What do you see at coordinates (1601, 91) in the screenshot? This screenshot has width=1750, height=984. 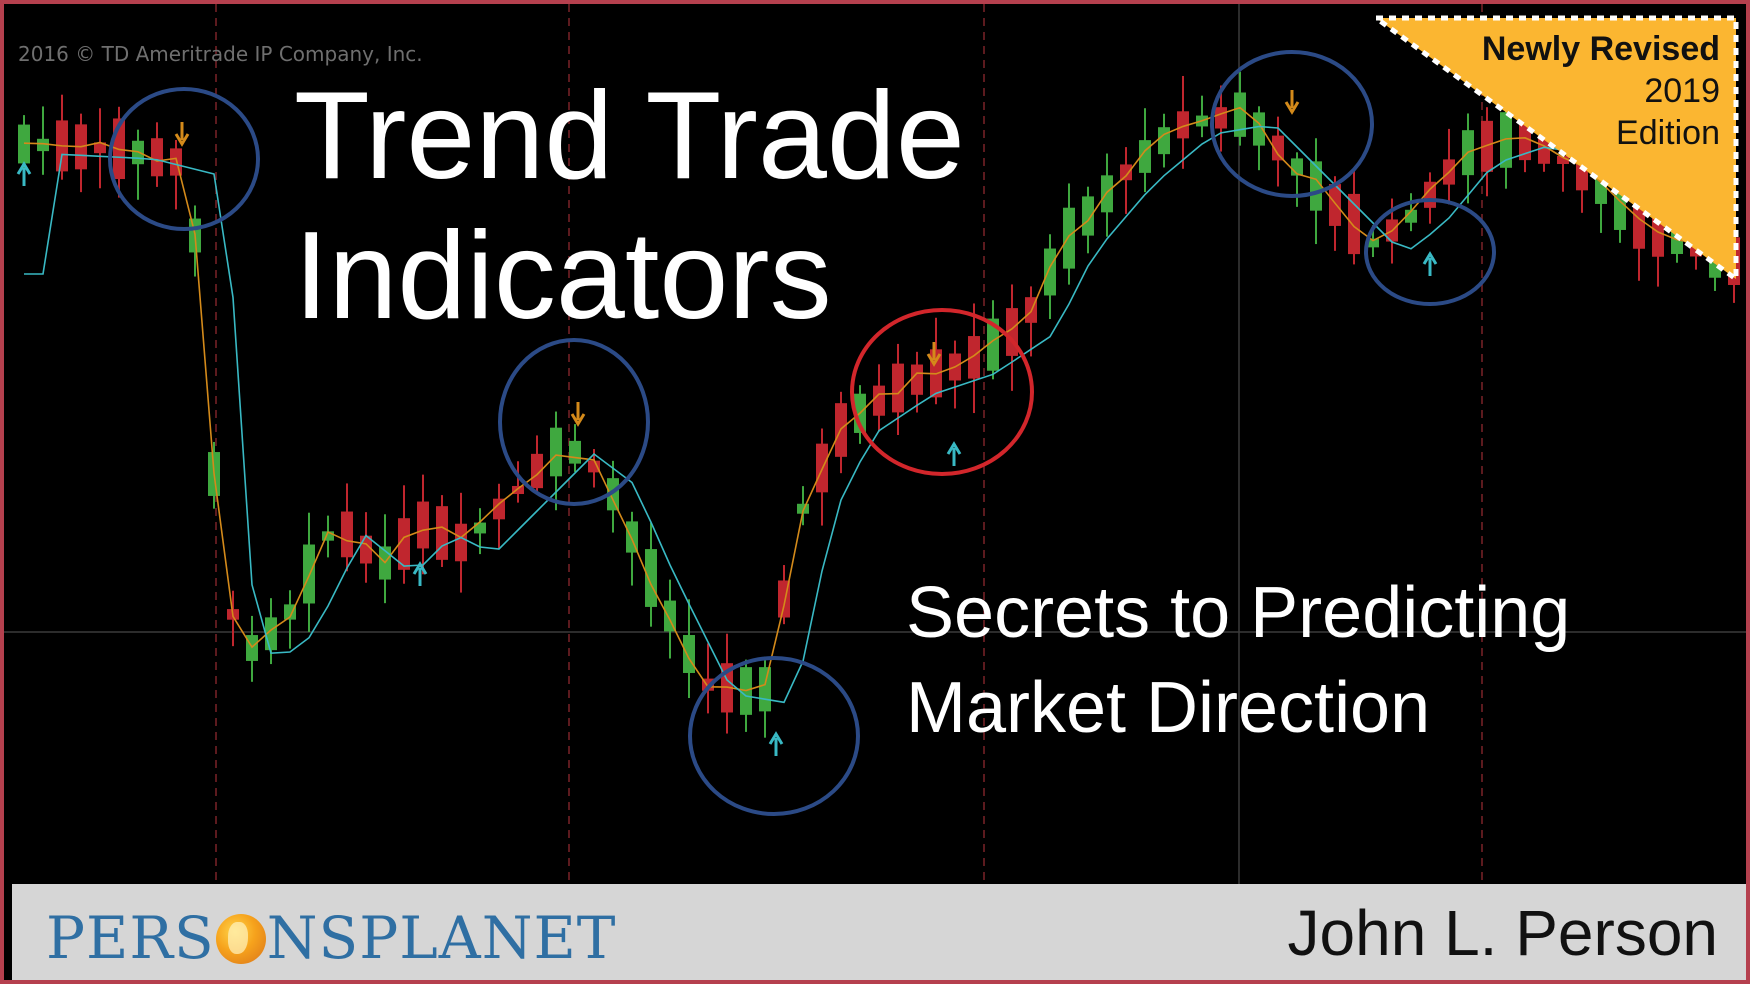 I see `edition-badge-text: Newly Revised 2019 Edition` at bounding box center [1601, 91].